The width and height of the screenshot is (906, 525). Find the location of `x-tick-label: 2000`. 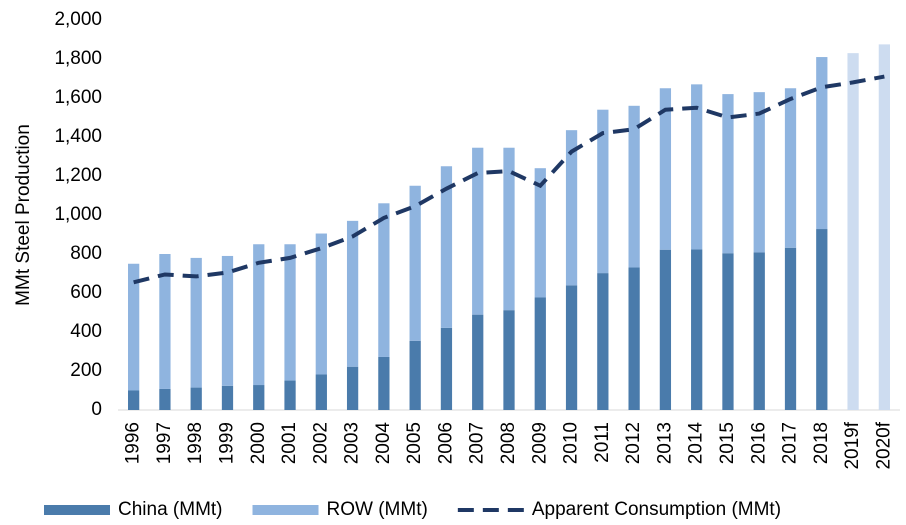

x-tick-label: 2000 is located at coordinates (258, 443).